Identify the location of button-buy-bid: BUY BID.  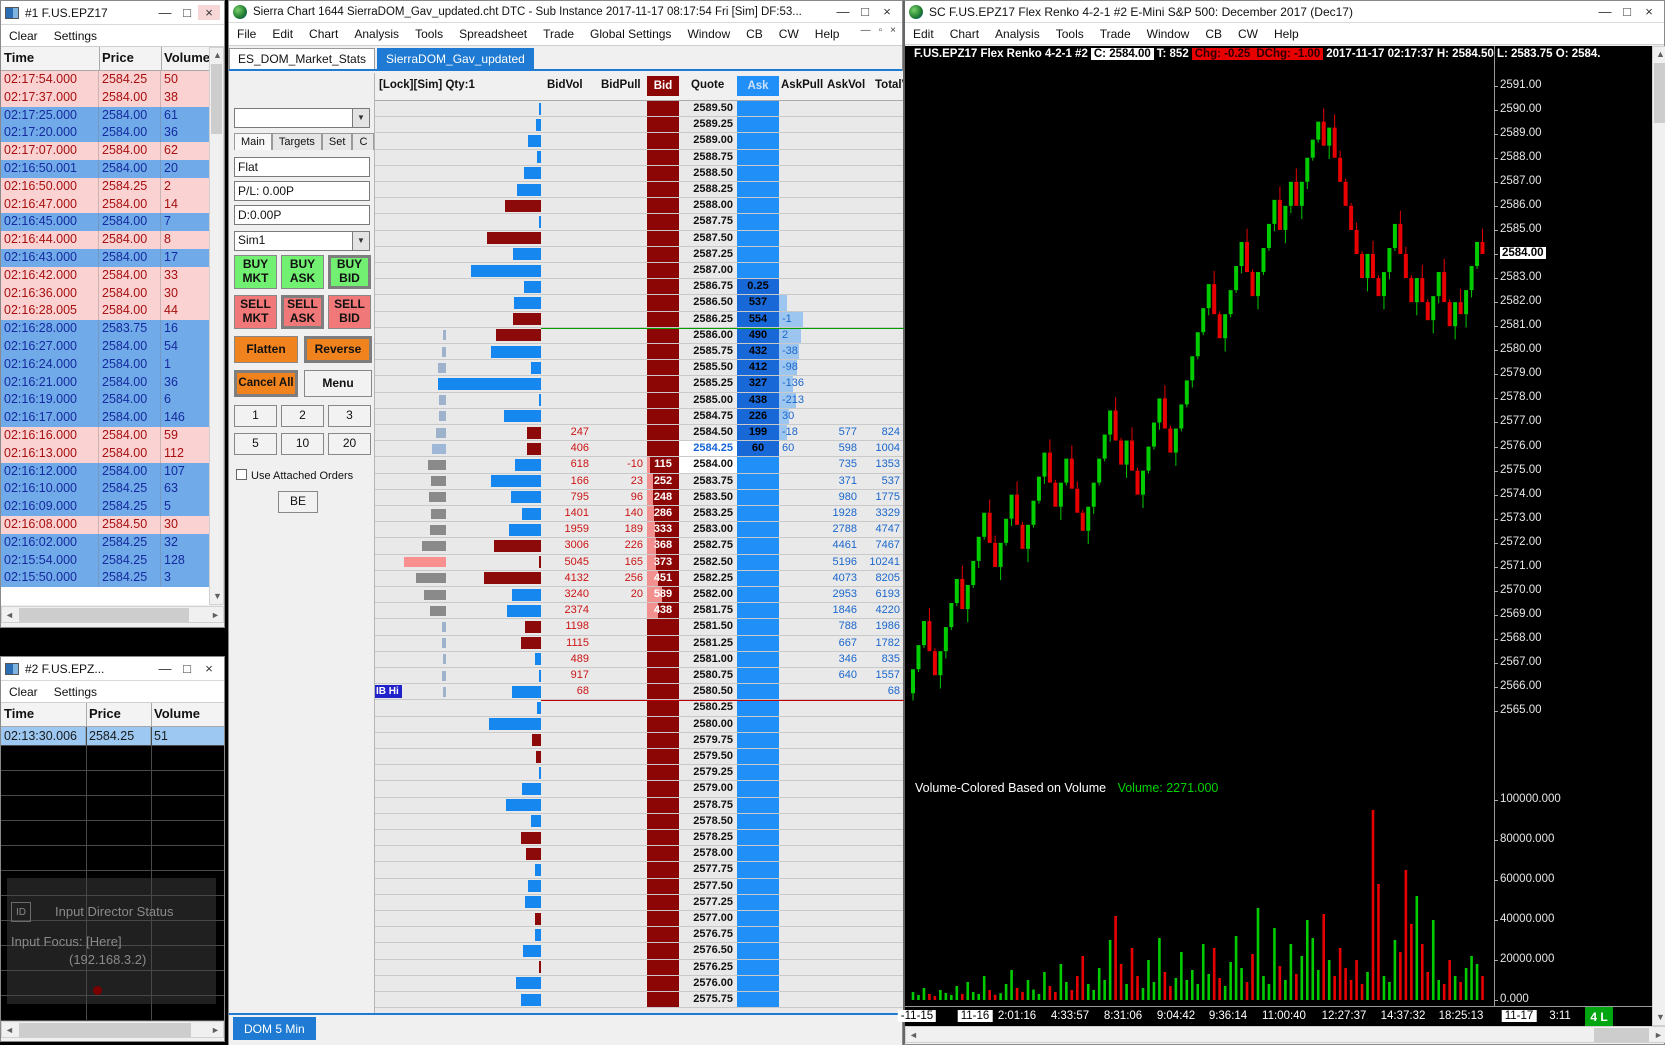
(349, 272).